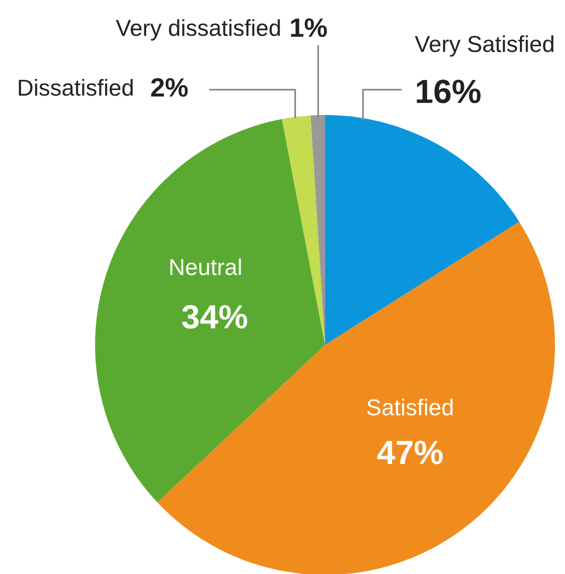  I want to click on slice-label: Very dissatisfied, so click(198, 30).